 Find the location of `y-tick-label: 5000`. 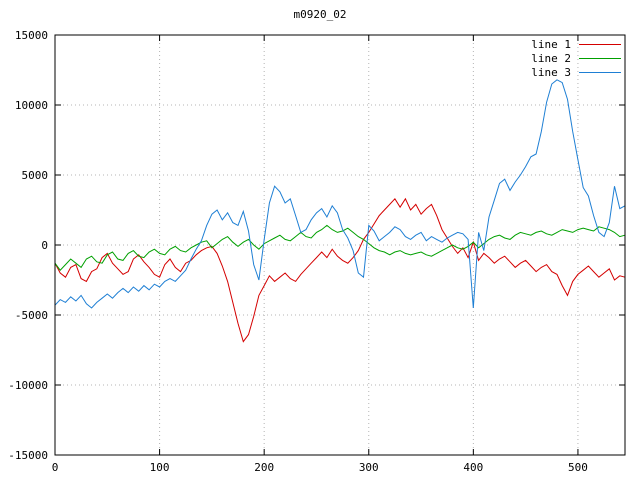

y-tick-label: 5000 is located at coordinates (35, 175).